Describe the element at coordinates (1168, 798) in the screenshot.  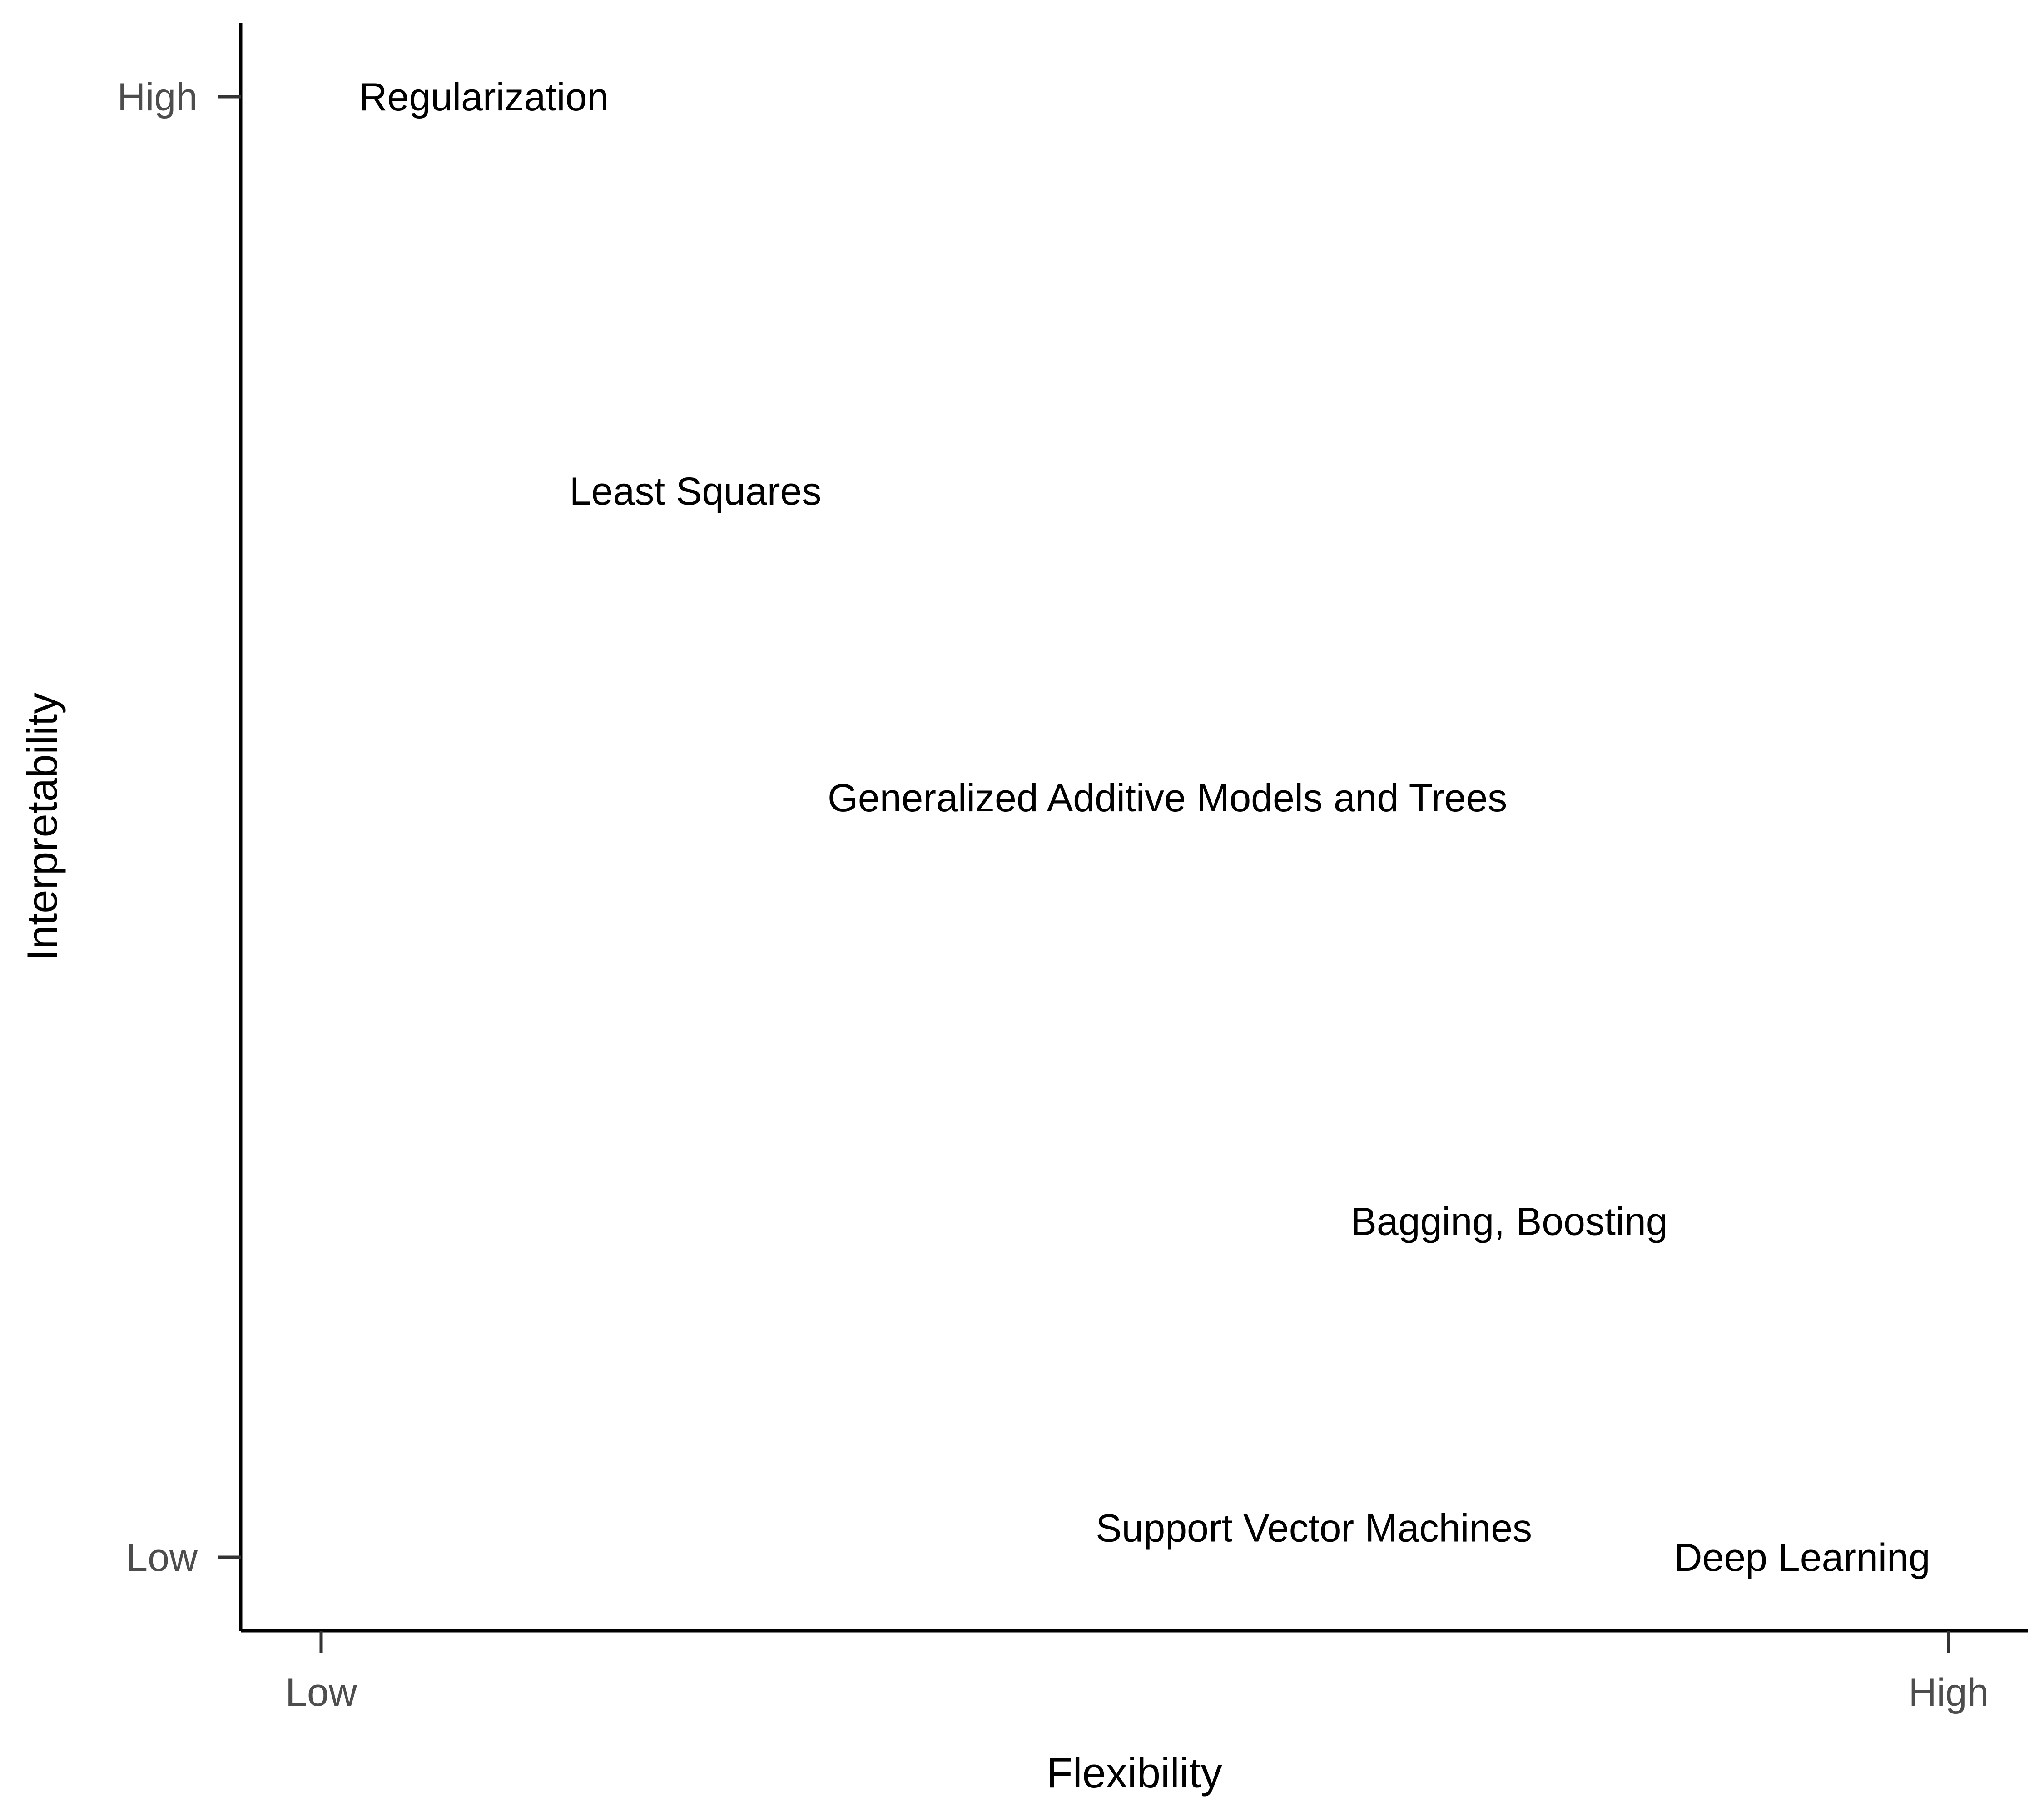
I see `method-label: Generalized Additive Models and Trees` at that location.